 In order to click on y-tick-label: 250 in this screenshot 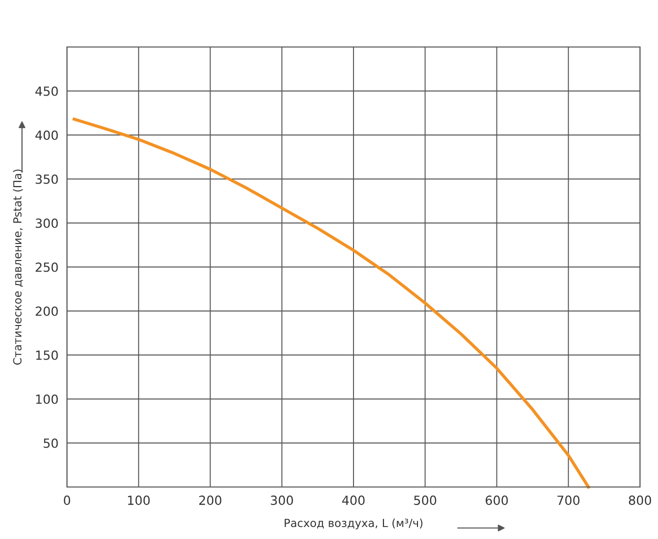, I will do `click(47, 267)`.